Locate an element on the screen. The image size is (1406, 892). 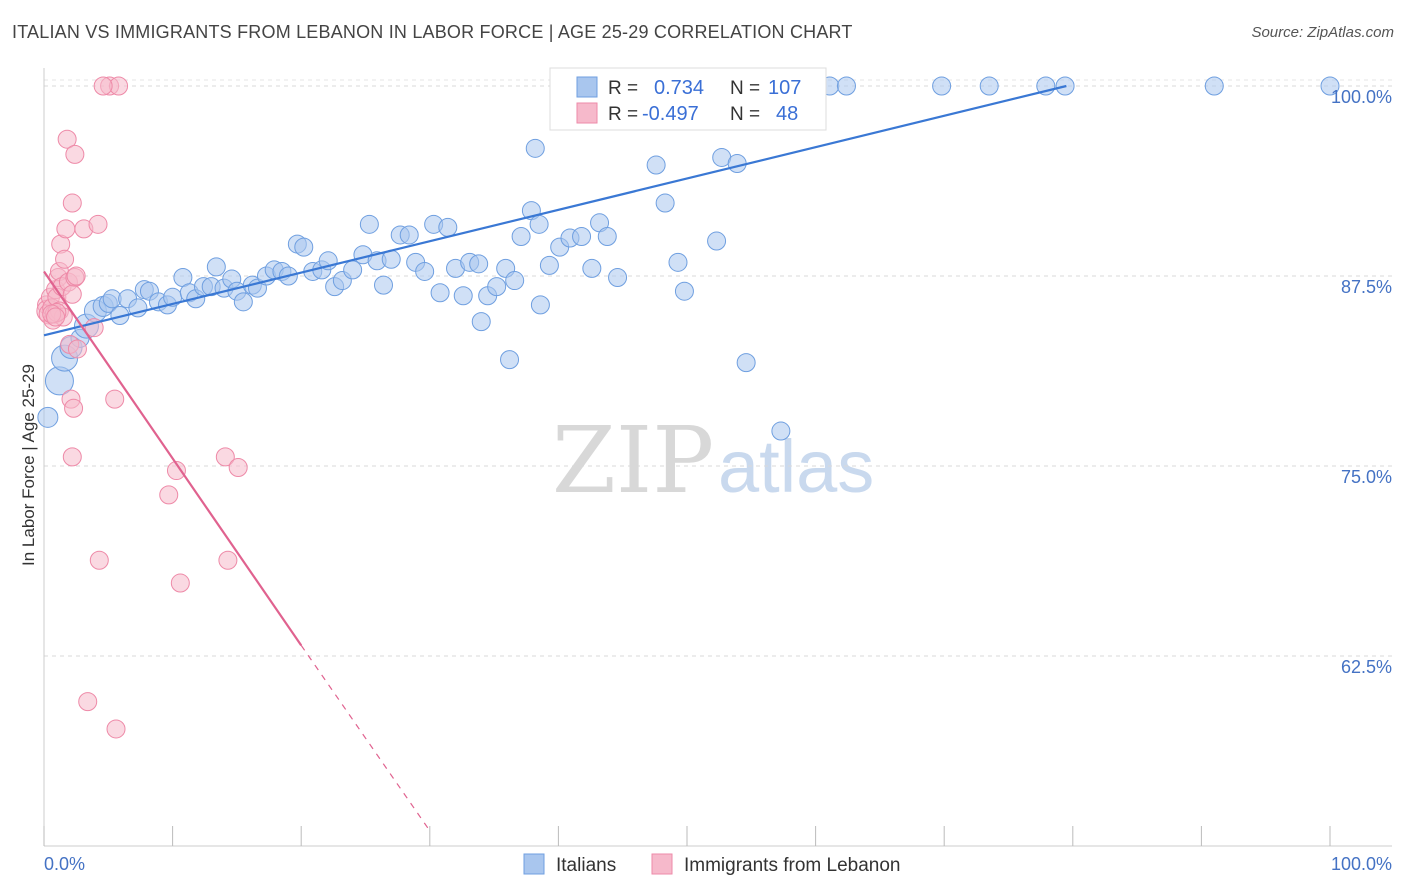
legend-r-value-1: 0.734 is located at coordinates (679, 88).